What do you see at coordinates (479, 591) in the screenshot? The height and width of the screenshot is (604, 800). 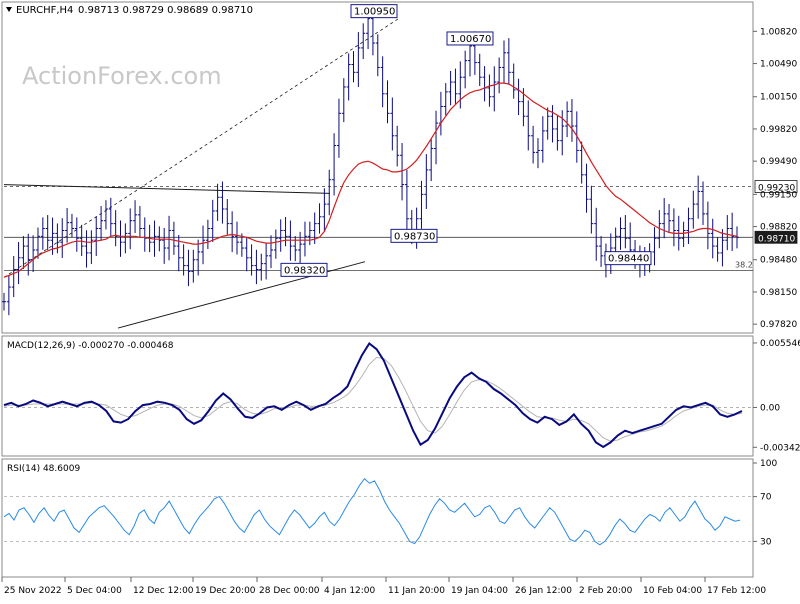 I see `time-tick-label: 19 Jan 04:00` at bounding box center [479, 591].